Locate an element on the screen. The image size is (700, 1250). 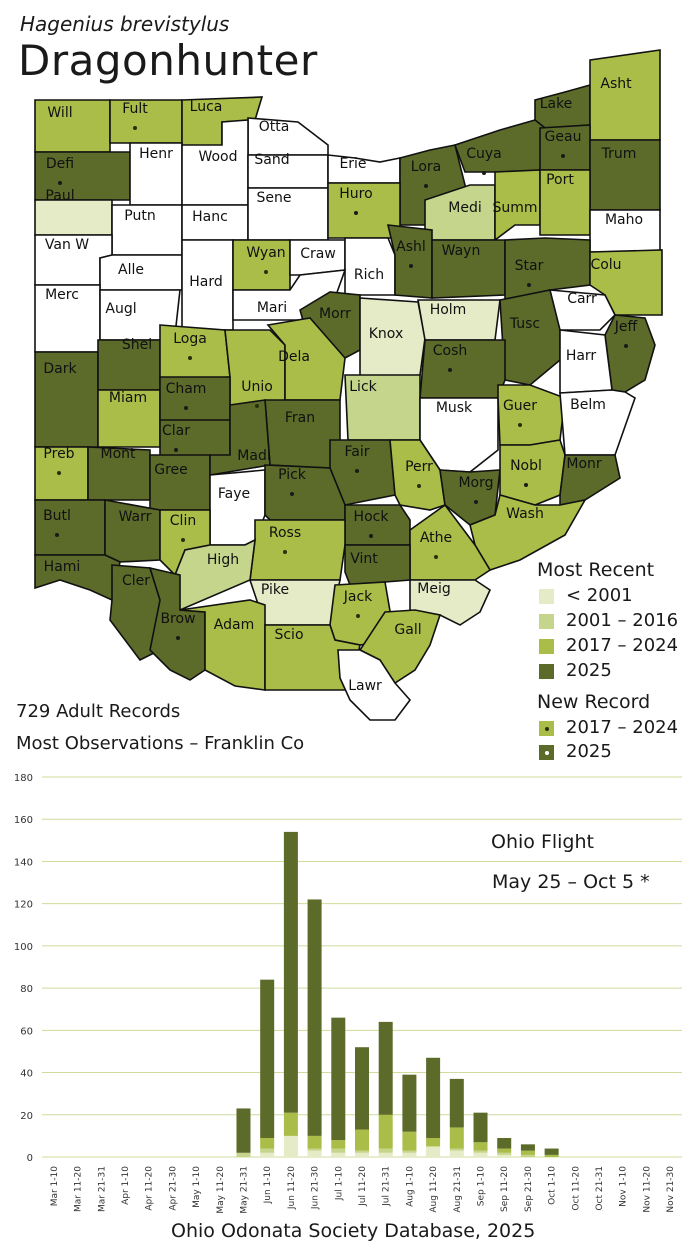
bar-jun-21-30-pre2001 is located at coordinates (314, 1153).